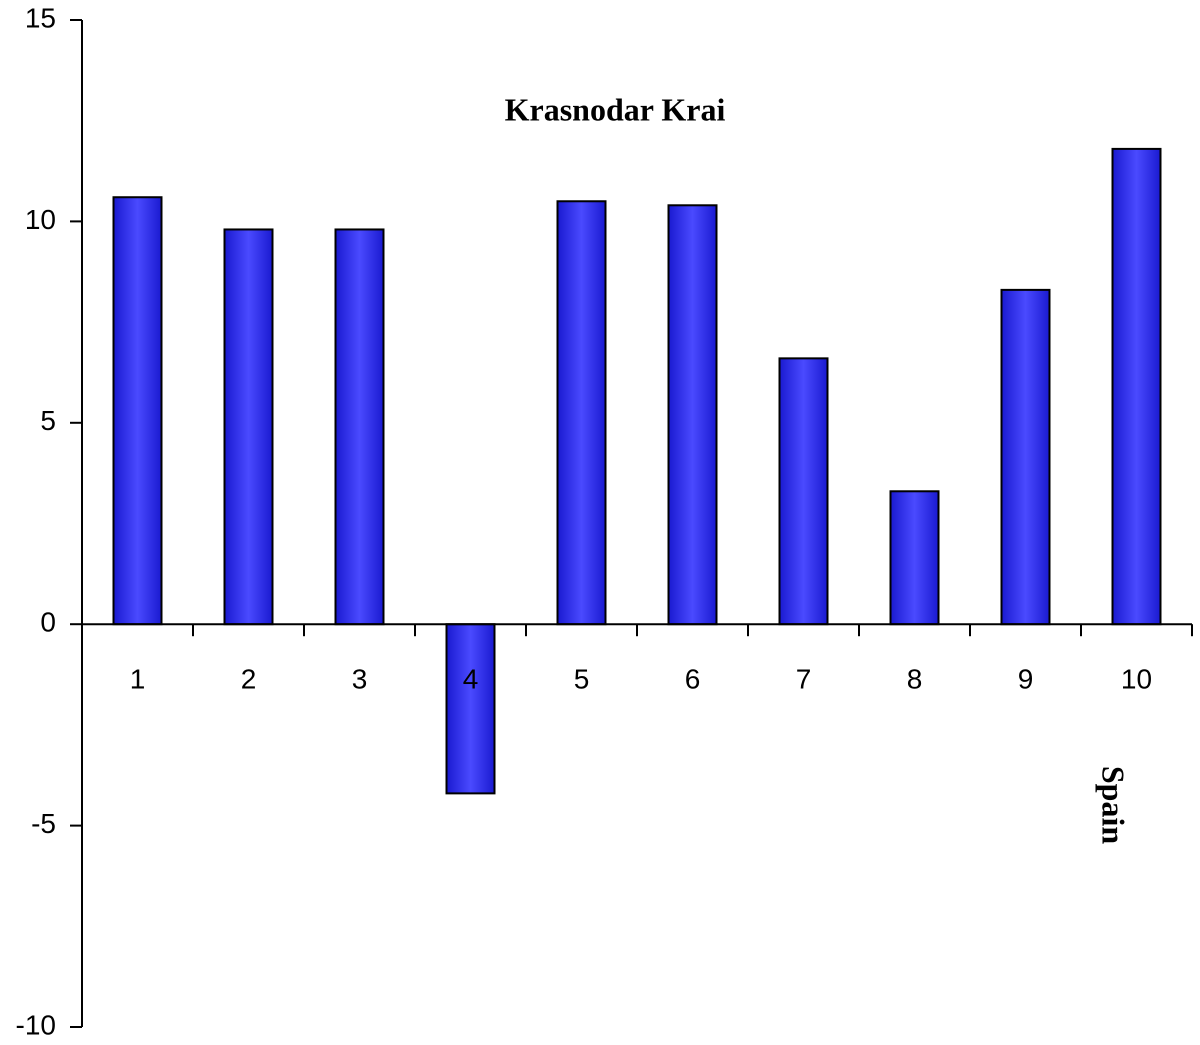  Describe the element at coordinates (1114, 805) in the screenshot. I see `x-axis-label: Spain` at that location.